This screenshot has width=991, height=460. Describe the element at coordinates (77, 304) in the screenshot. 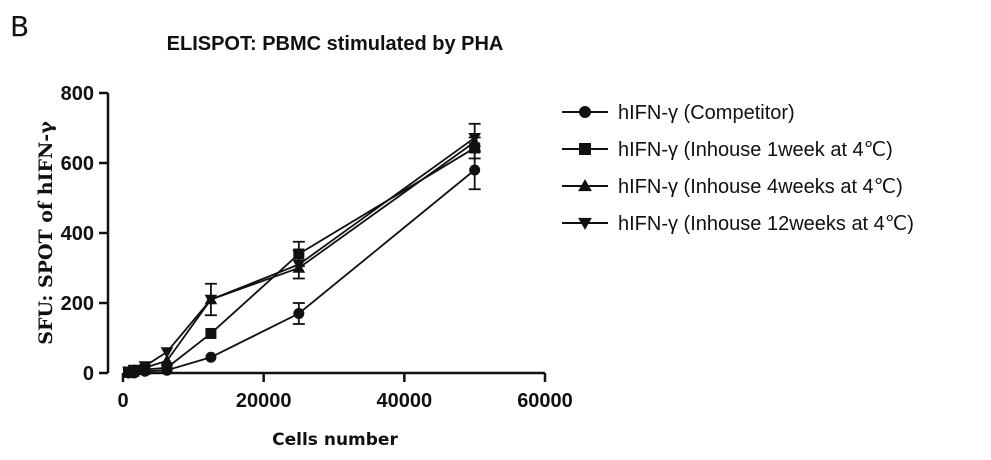

I see `y-tick-label: 200` at that location.